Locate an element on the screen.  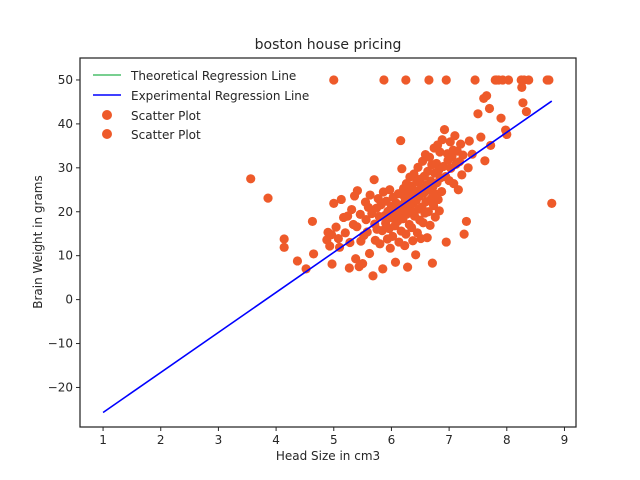
y-tick-label: −10 is located at coordinates (60, 344).